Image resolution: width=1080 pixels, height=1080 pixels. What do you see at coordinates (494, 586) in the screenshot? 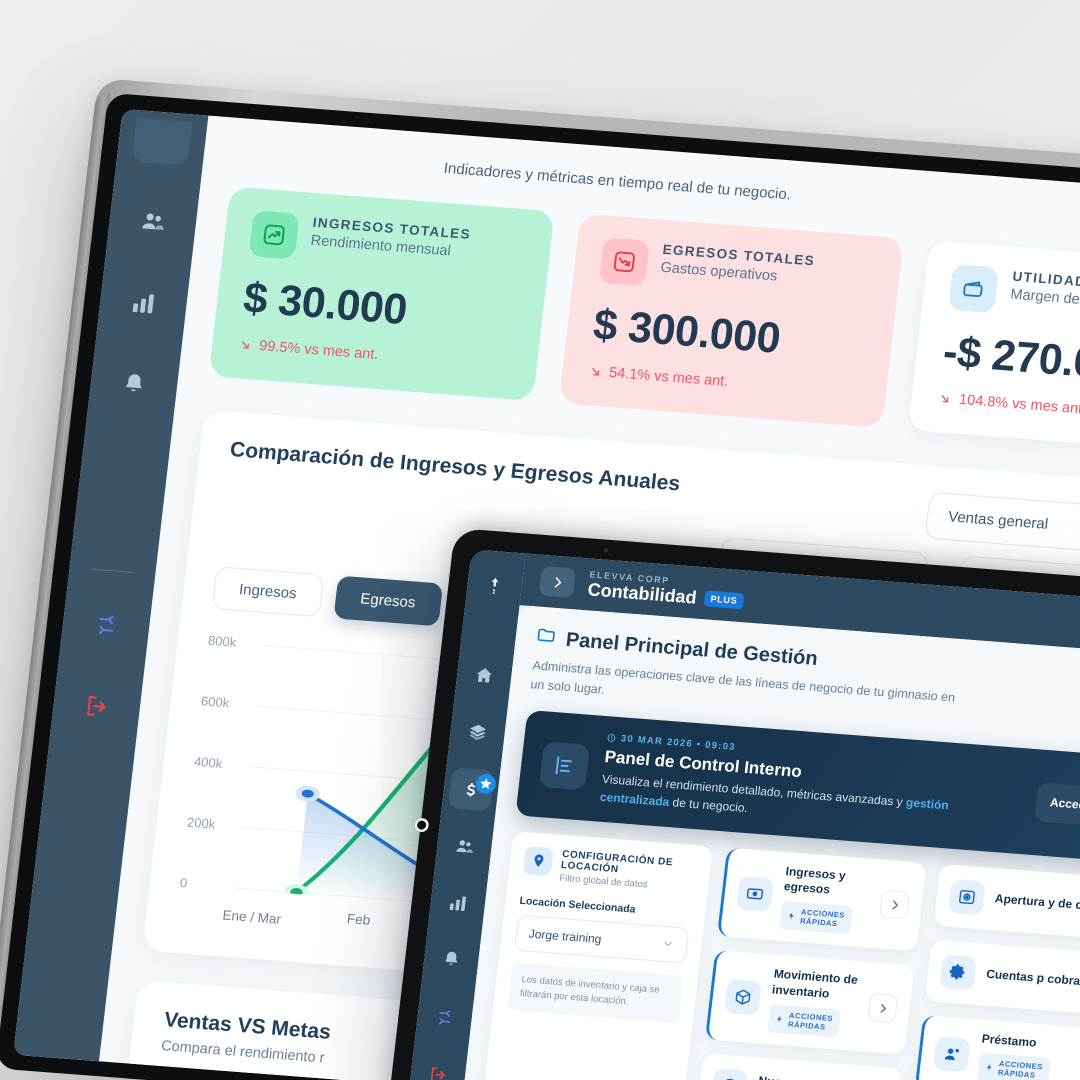
I see `tablet-logo-icon` at bounding box center [494, 586].